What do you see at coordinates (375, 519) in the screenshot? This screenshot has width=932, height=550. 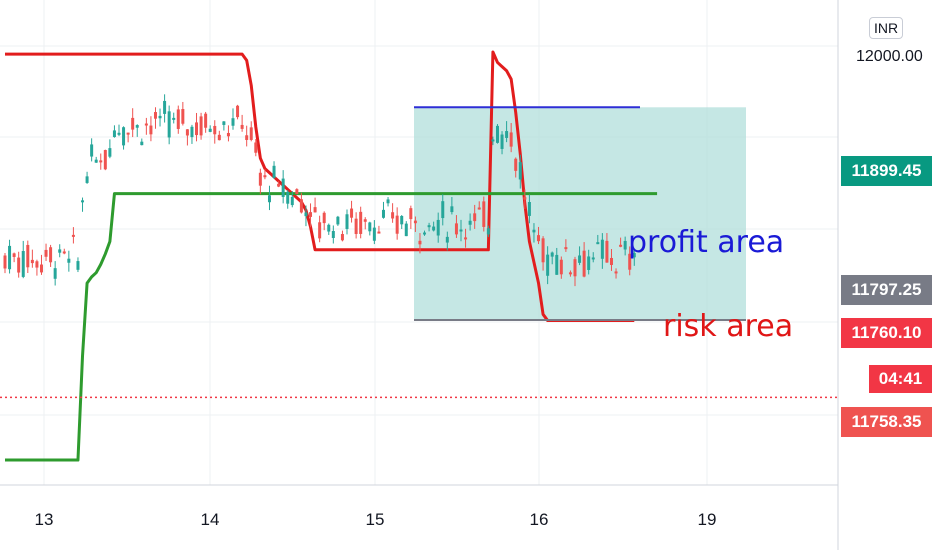 I see `x-tick-label: 15` at bounding box center [375, 519].